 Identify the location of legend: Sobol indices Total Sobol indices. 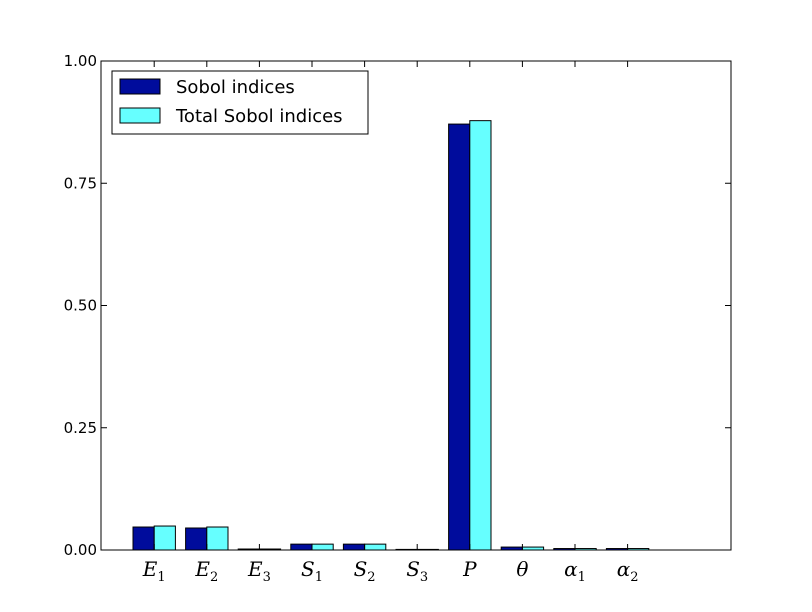
(240, 102).